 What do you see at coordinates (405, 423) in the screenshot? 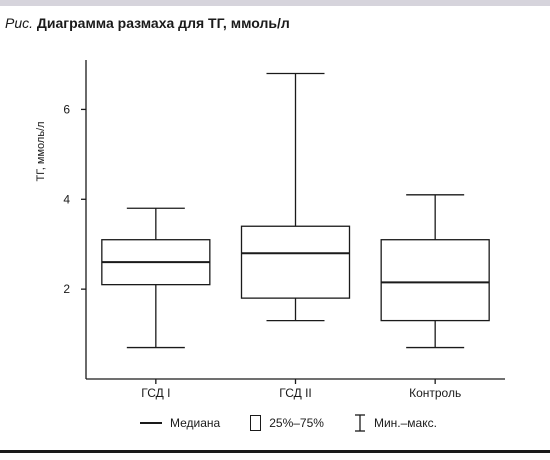
I see `legend-label-range: Мин.–макс.` at bounding box center [405, 423].